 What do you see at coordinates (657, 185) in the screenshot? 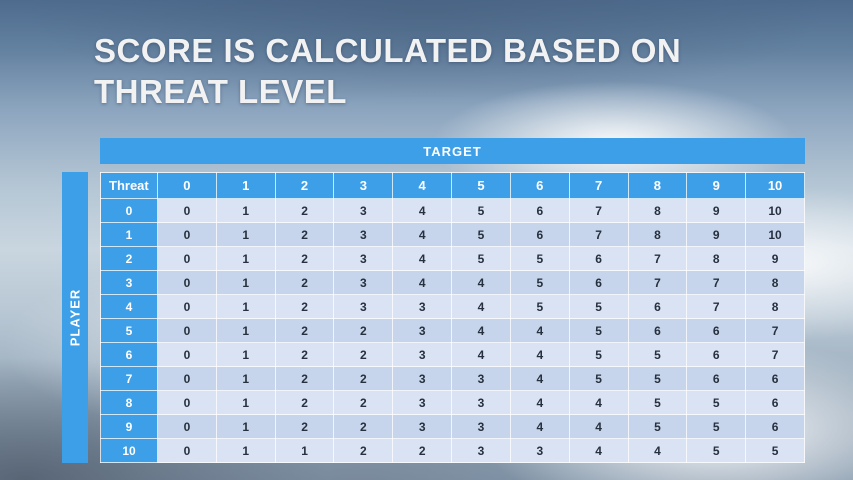
I see `col-header: 8` at bounding box center [657, 185].